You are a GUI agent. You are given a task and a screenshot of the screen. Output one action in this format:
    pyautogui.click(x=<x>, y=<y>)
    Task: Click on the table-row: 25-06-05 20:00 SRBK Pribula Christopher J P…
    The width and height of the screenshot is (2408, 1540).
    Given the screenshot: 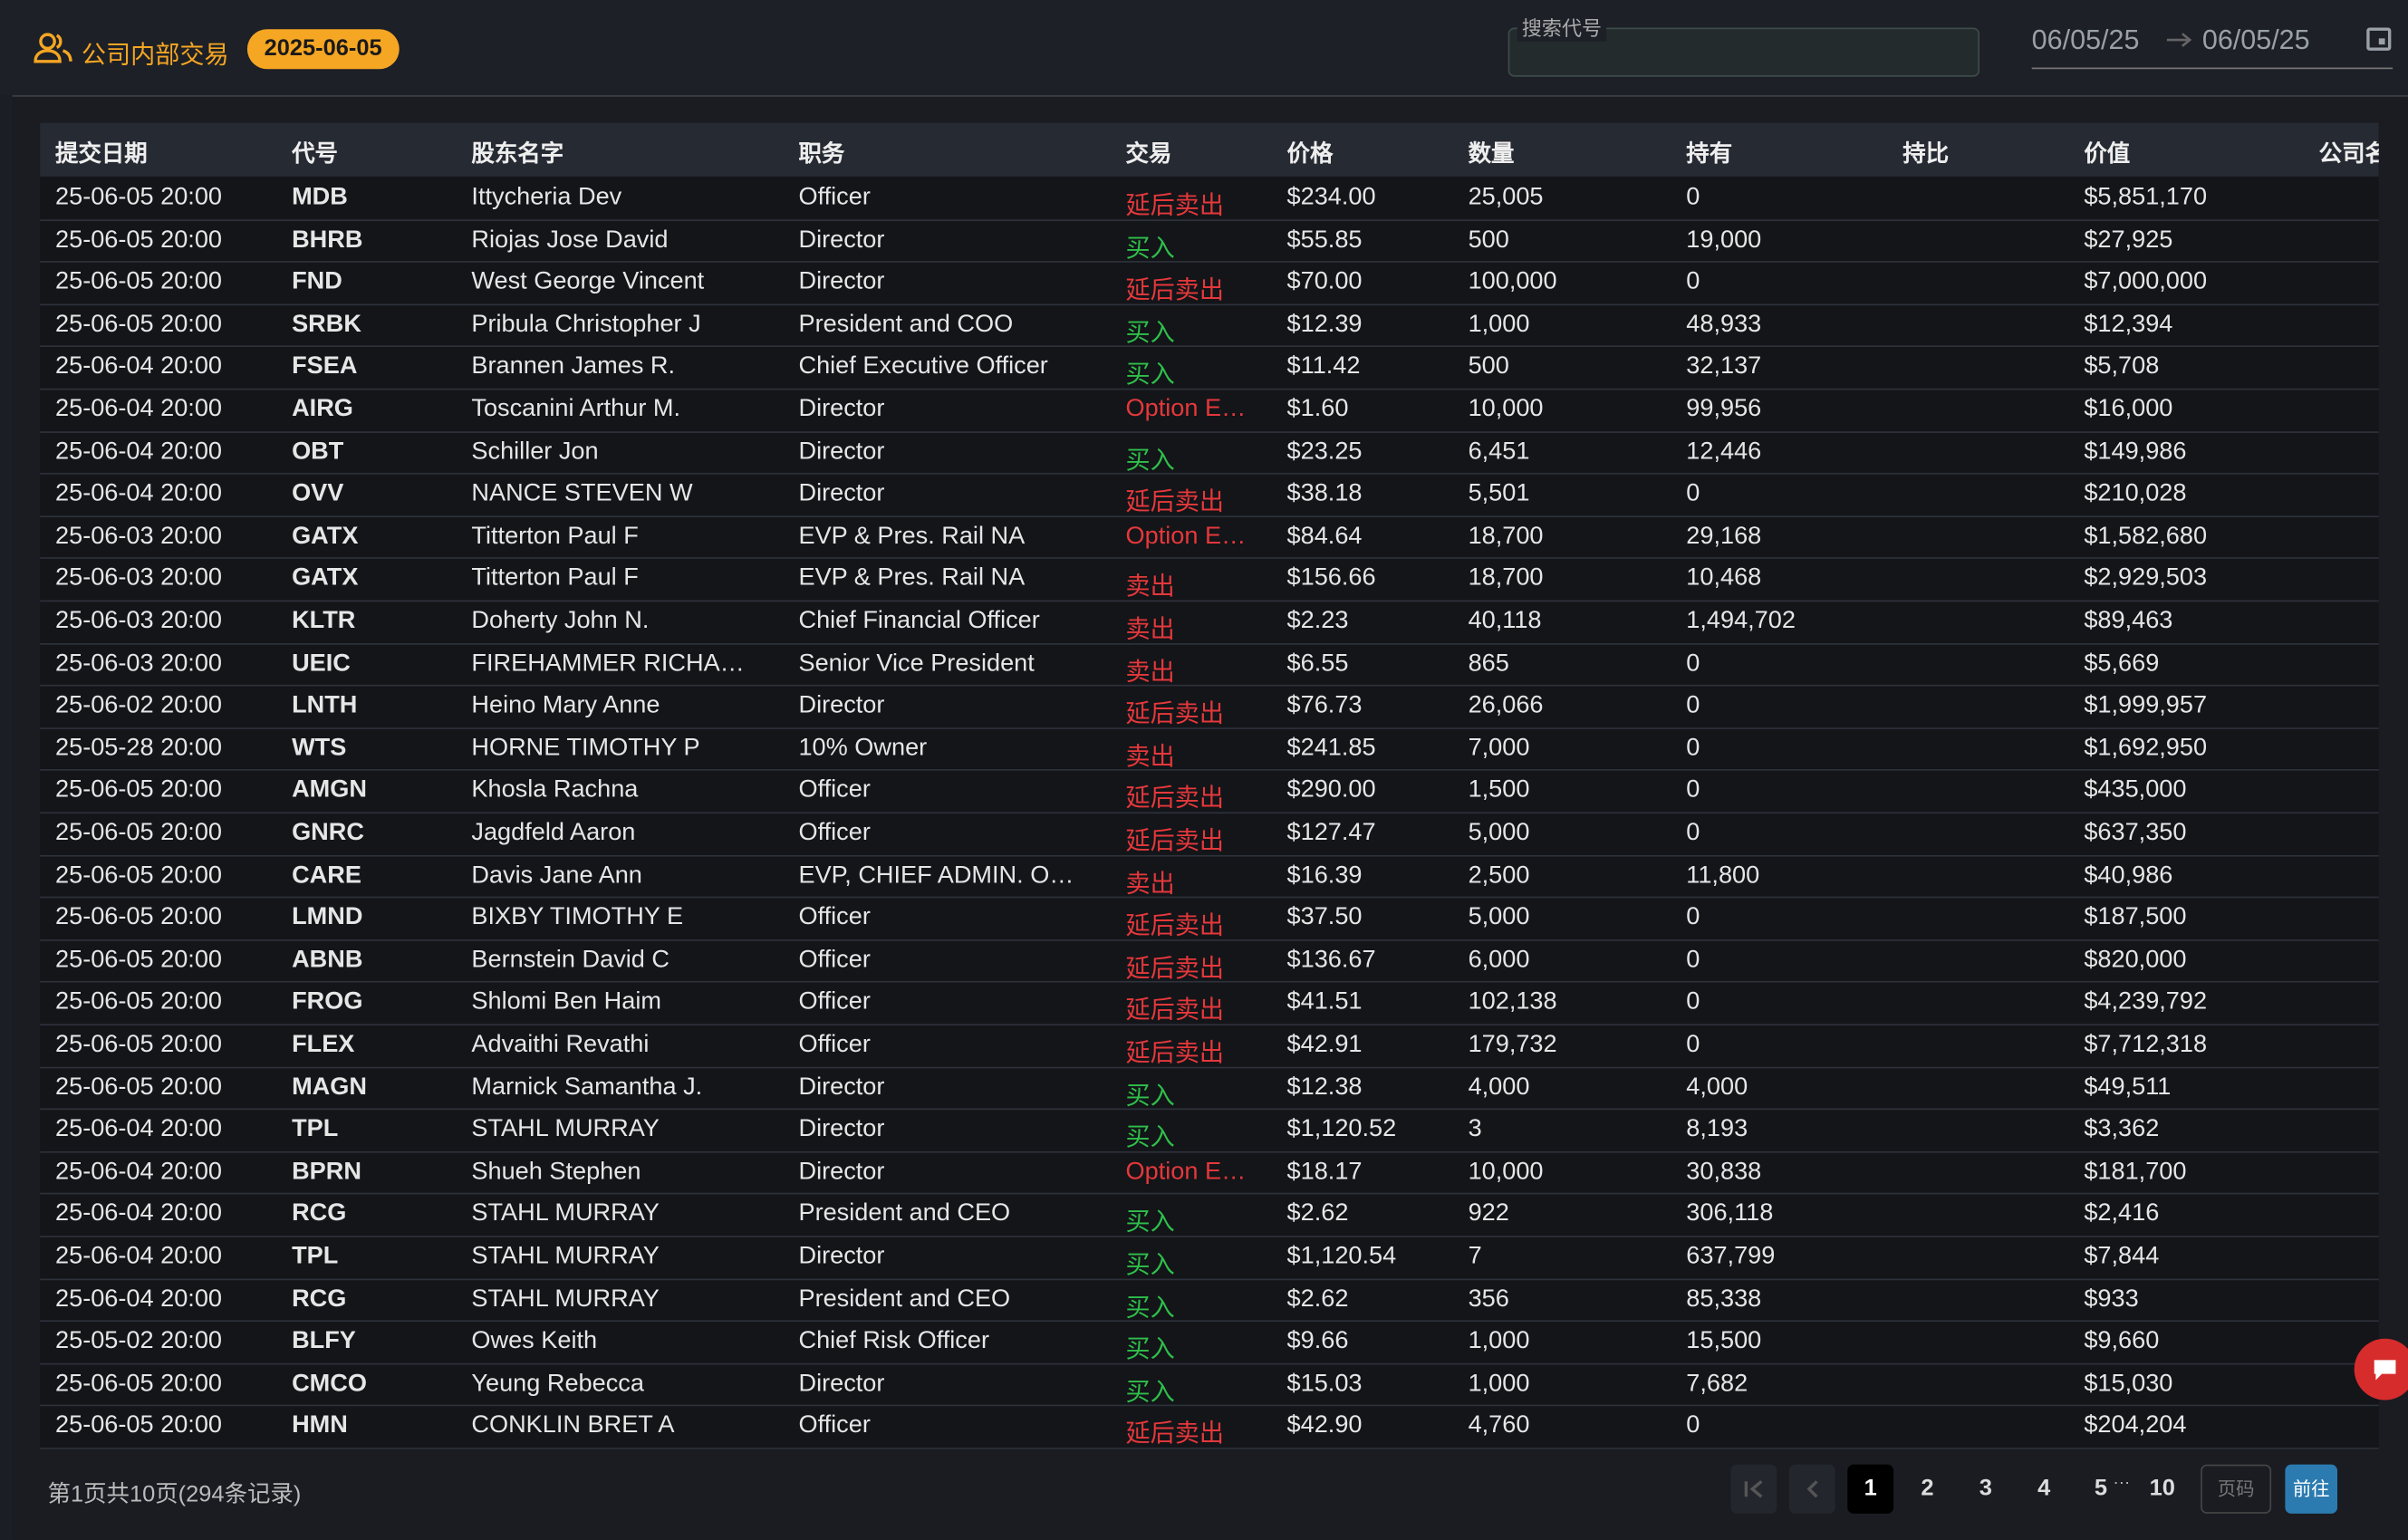 What is the action you would take?
    pyautogui.click(x=1209, y=325)
    